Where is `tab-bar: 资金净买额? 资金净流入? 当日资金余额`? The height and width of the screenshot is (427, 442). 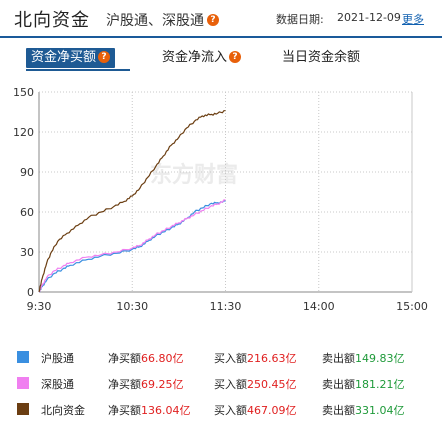
tab-bar: 资金净买额? 资金净流入? 当日资金余额 is located at coordinates (221, 57).